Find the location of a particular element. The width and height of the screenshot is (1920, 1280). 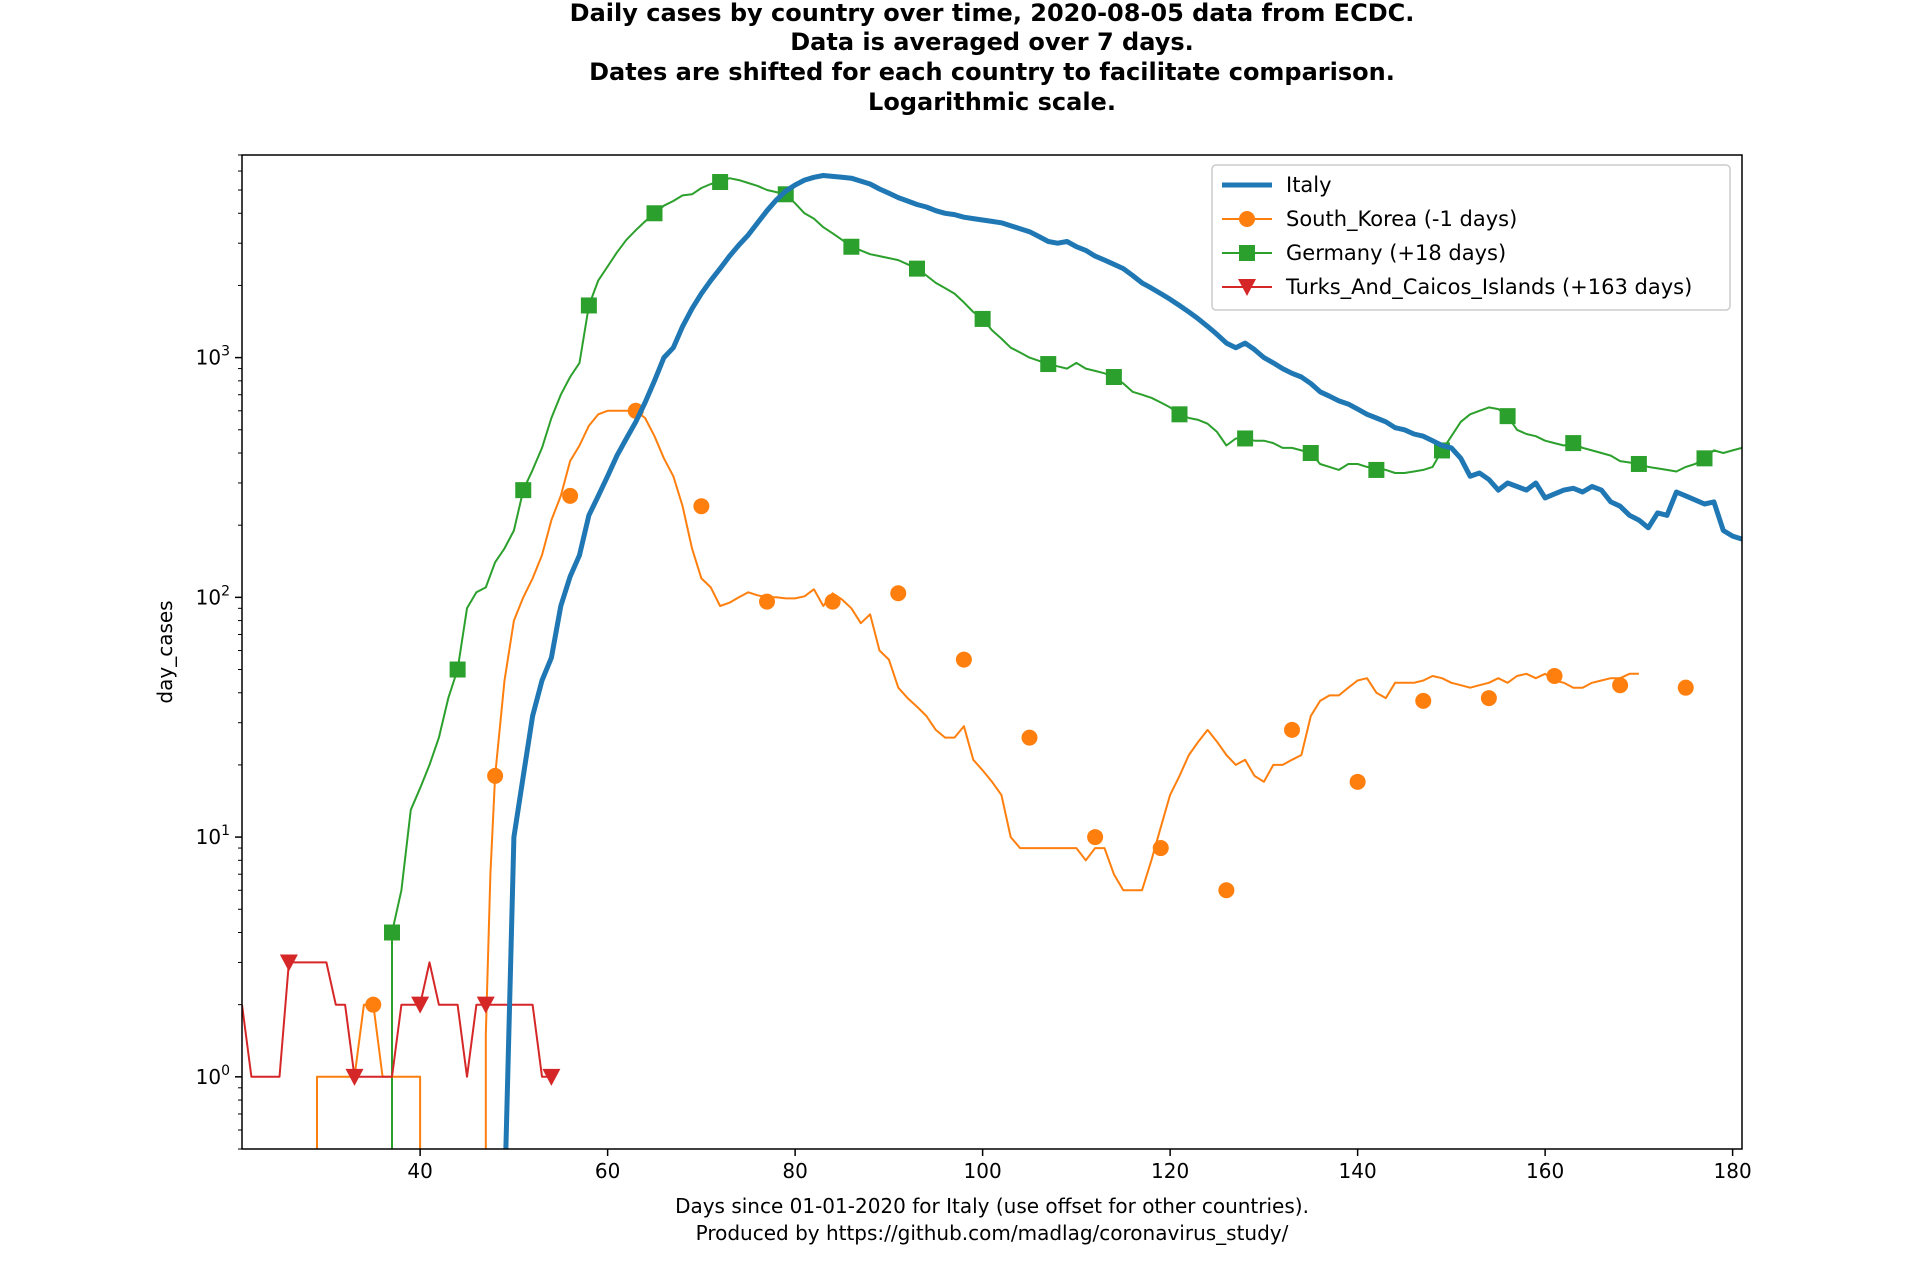

x-tick-label: 100 is located at coordinates (983, 1171).